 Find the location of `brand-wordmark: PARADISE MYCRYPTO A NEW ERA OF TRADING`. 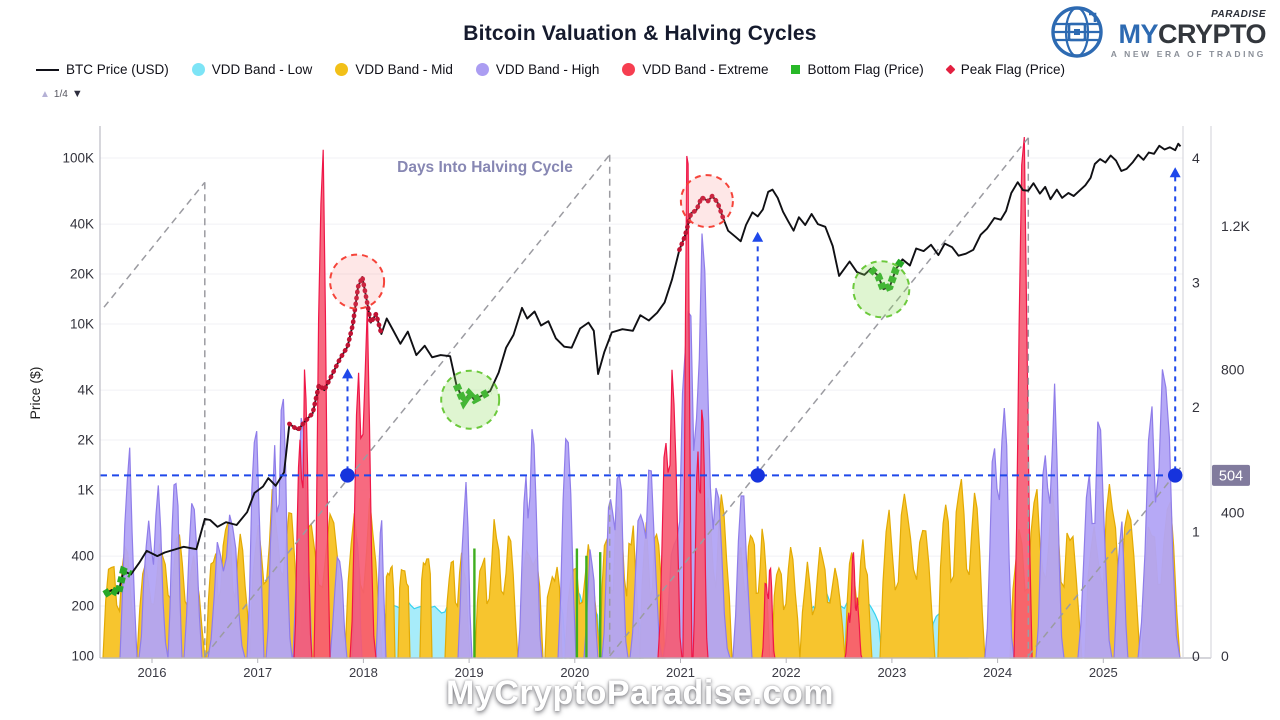

brand-wordmark: PARADISE MYCRYPTO A NEW ERA OF TRADING is located at coordinates (1188, 35).